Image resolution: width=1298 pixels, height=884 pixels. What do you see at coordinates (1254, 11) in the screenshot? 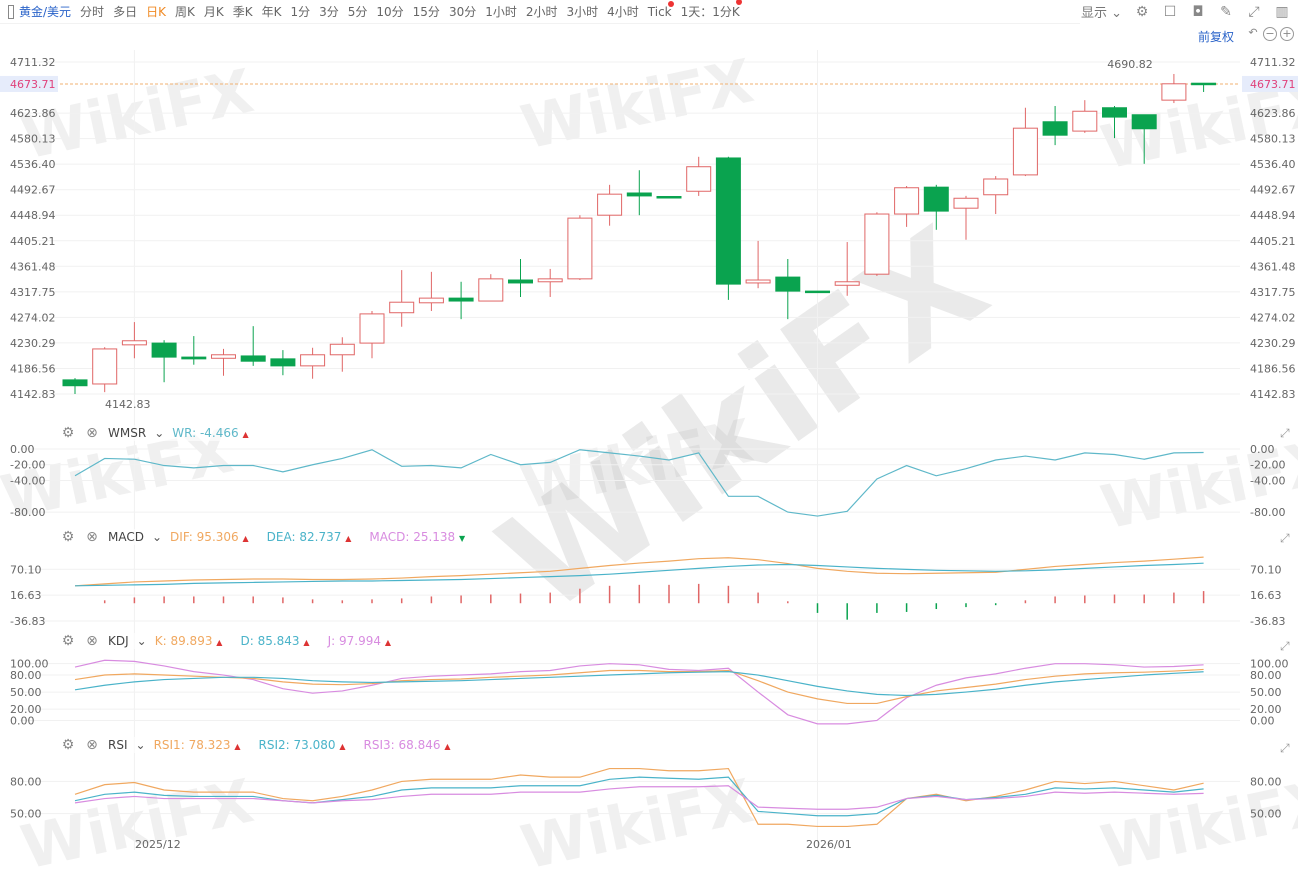
I see `fullscreen-icon: ⤢` at bounding box center [1254, 11].